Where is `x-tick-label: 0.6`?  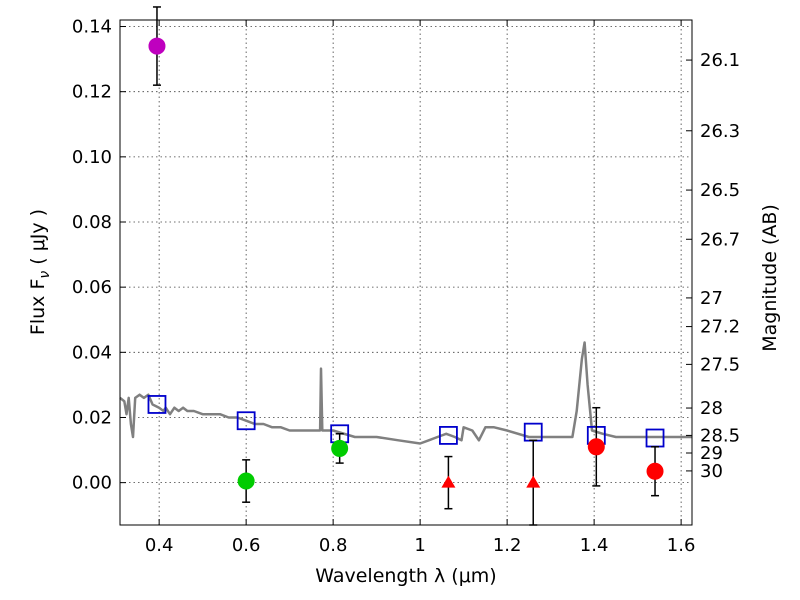 x-tick-label: 0.6 is located at coordinates (246, 545).